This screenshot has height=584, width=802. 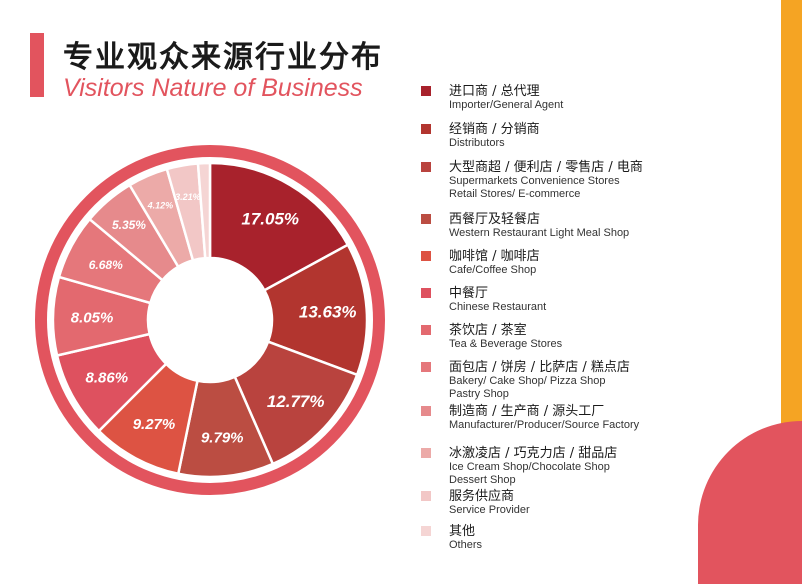 I want to click on legend-label-en: Importer/General Agent, so click(x=506, y=105).